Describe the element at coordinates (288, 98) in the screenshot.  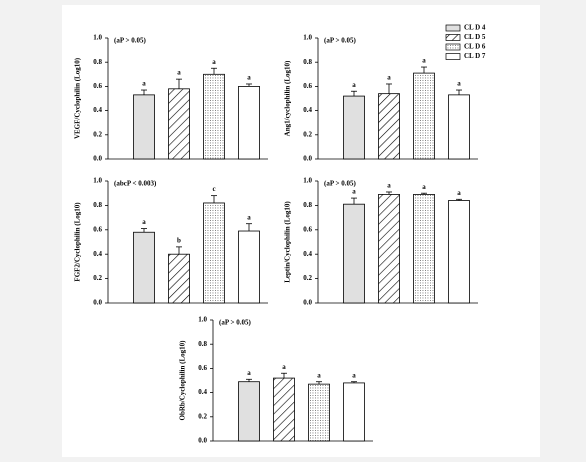
I see `y-axis-label: Ang1/cyclophilin (Log10)` at that location.